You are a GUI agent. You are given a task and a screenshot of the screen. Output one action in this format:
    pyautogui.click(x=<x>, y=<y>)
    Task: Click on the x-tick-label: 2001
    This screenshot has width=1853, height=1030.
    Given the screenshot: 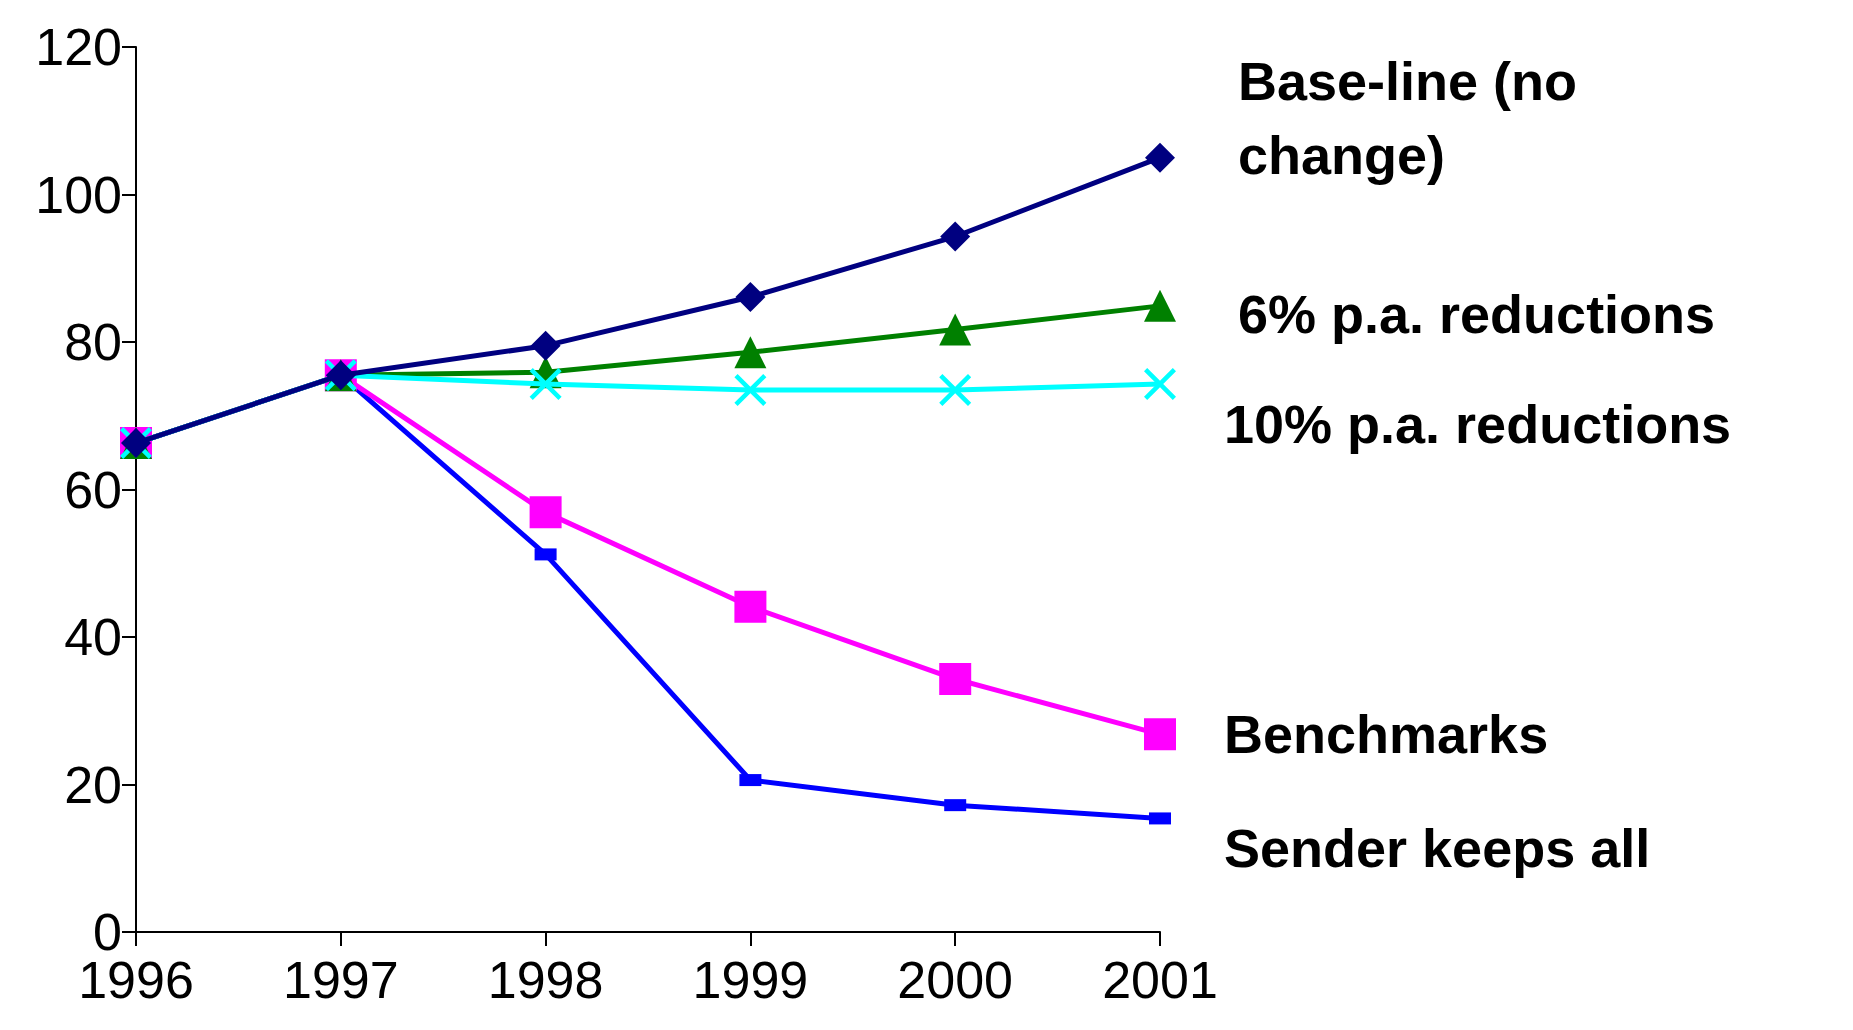 What is the action you would take?
    pyautogui.click(x=1160, y=980)
    